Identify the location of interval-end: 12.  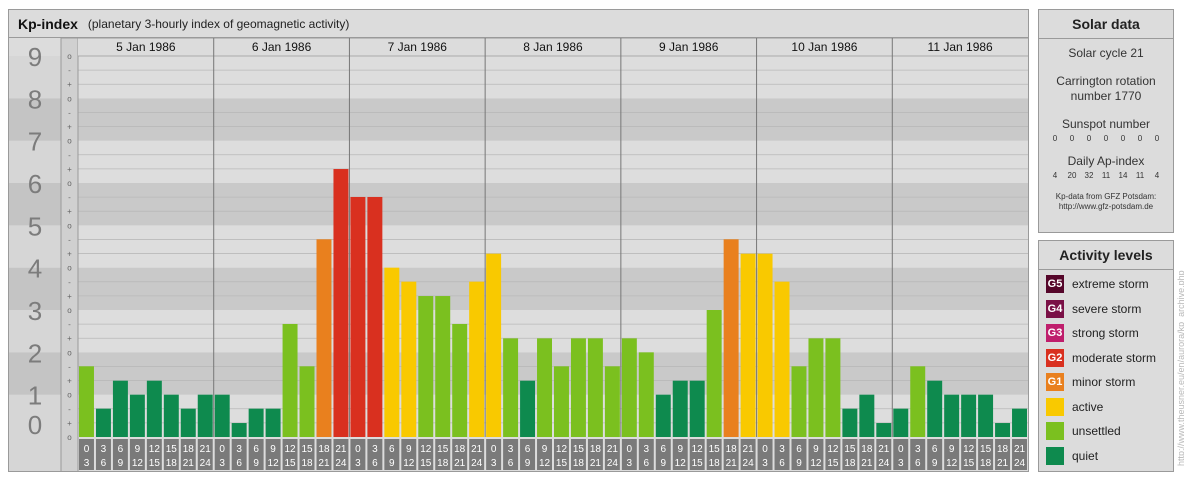
(681, 463).